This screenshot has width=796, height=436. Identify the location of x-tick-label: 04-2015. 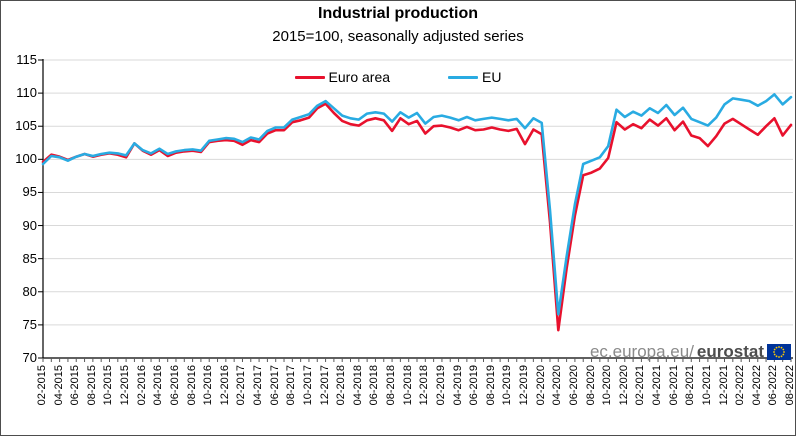
(58, 385).